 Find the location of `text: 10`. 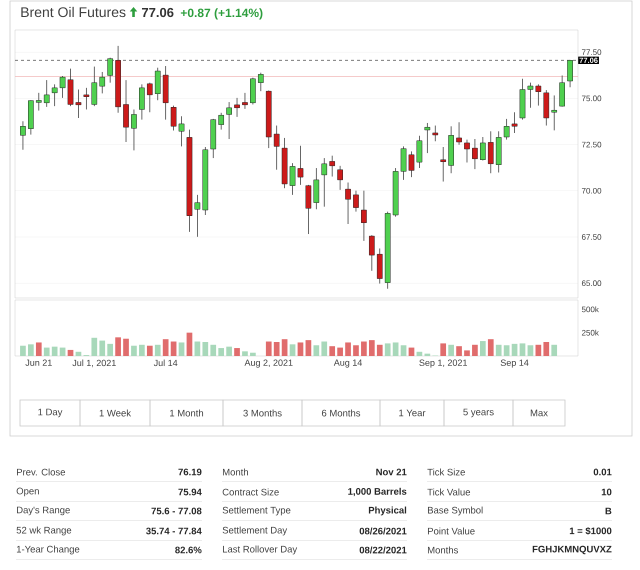

text: 10 is located at coordinates (607, 492).